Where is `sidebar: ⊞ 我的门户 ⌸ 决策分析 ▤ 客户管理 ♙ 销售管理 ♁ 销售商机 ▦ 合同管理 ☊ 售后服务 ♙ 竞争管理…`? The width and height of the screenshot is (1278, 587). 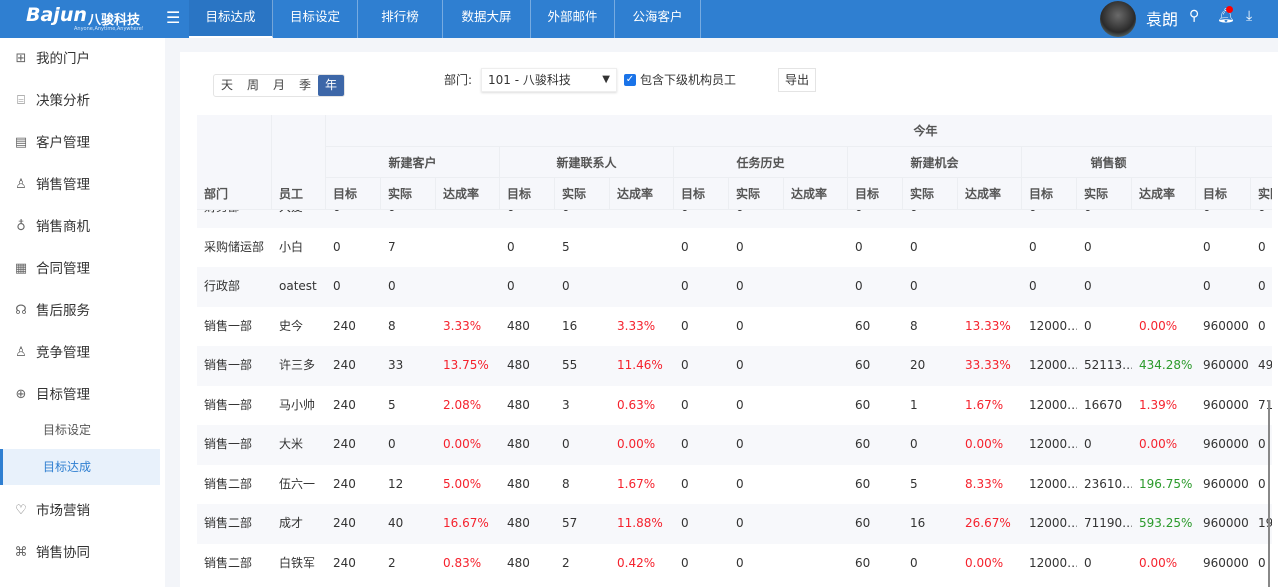
sidebar: ⊞ 我的门户 ⌸ 决策分析 ▤ 客户管理 ♙ 销售管理 ♁ 销售商机 ▦ 合同管理 ☊ 售后服务 ♙ 竞争管理… is located at coordinates (82, 312).